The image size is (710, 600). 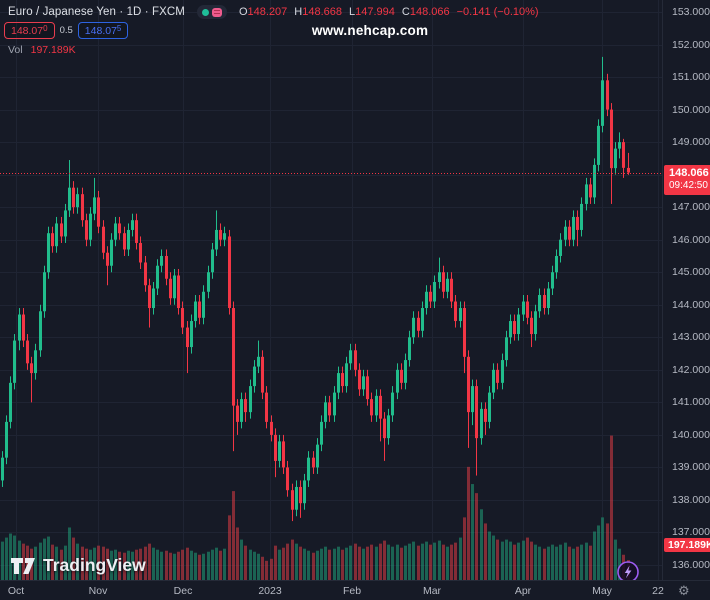 I want to click on tradingview-logo: TradingView, so click(x=78, y=565).